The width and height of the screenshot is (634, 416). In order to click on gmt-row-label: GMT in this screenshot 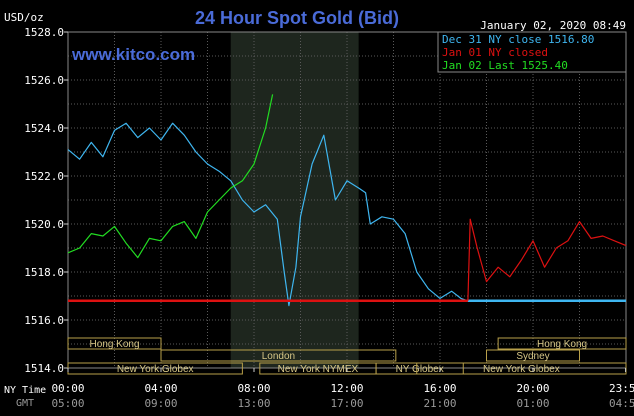, I will do `click(25, 403)`.